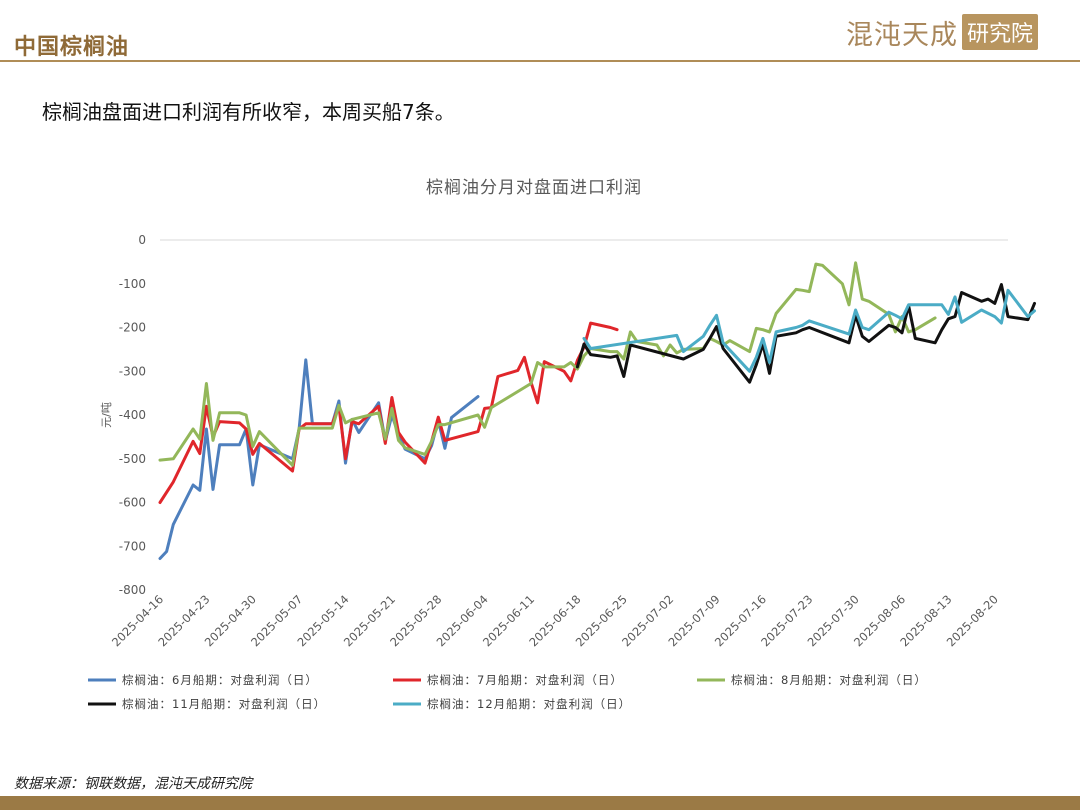  What do you see at coordinates (132, 459) in the screenshot?
I see `y-tick-label: -500` at bounding box center [132, 459].